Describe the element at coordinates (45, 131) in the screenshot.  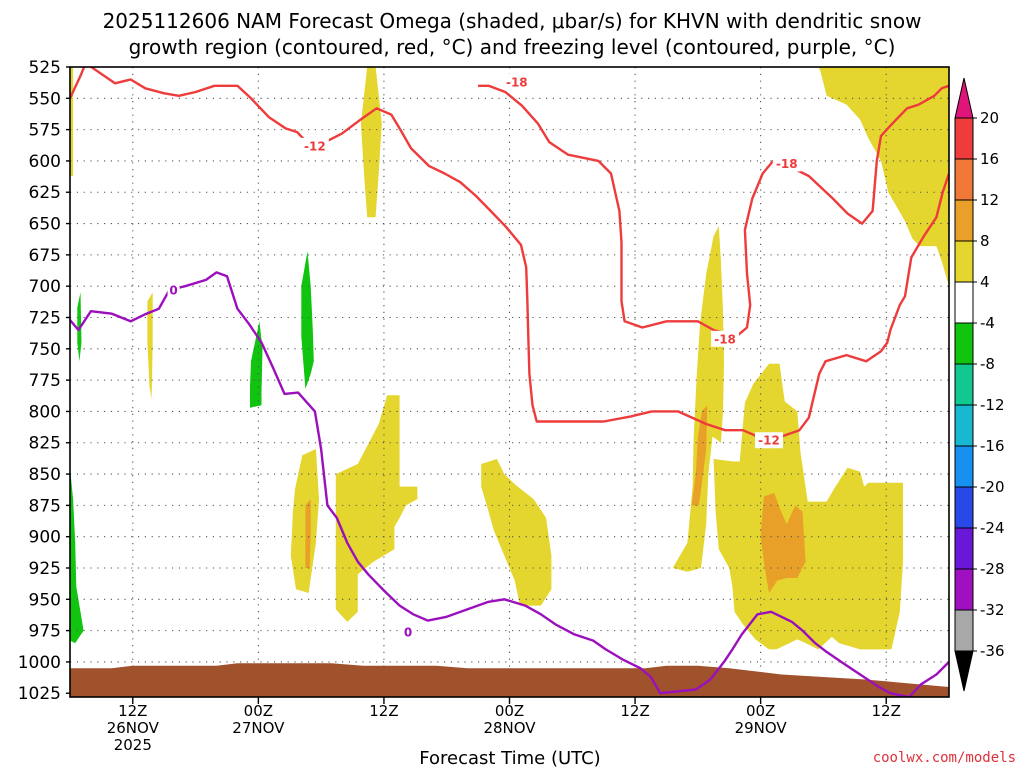
I see `y-tick-label-575: 575` at that location.